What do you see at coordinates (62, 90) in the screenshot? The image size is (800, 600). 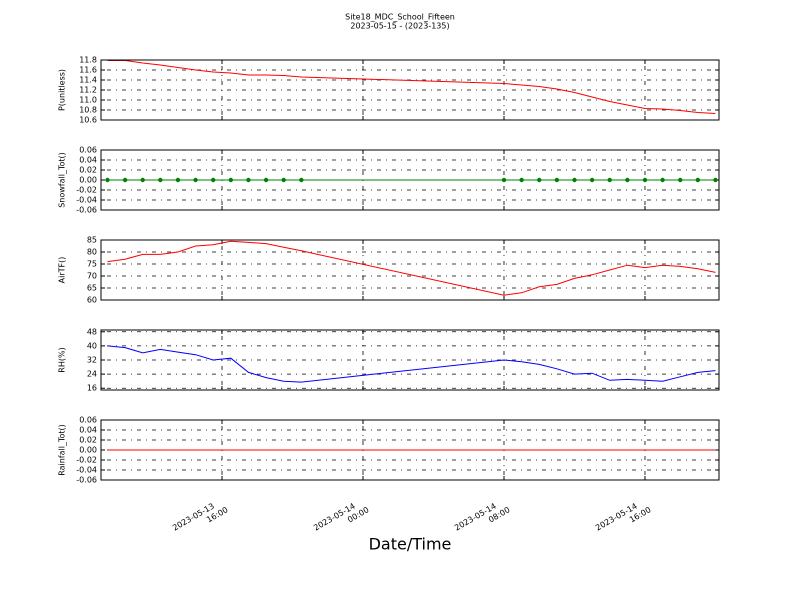 I see `y-axis-label: P(unitless)` at bounding box center [62, 90].